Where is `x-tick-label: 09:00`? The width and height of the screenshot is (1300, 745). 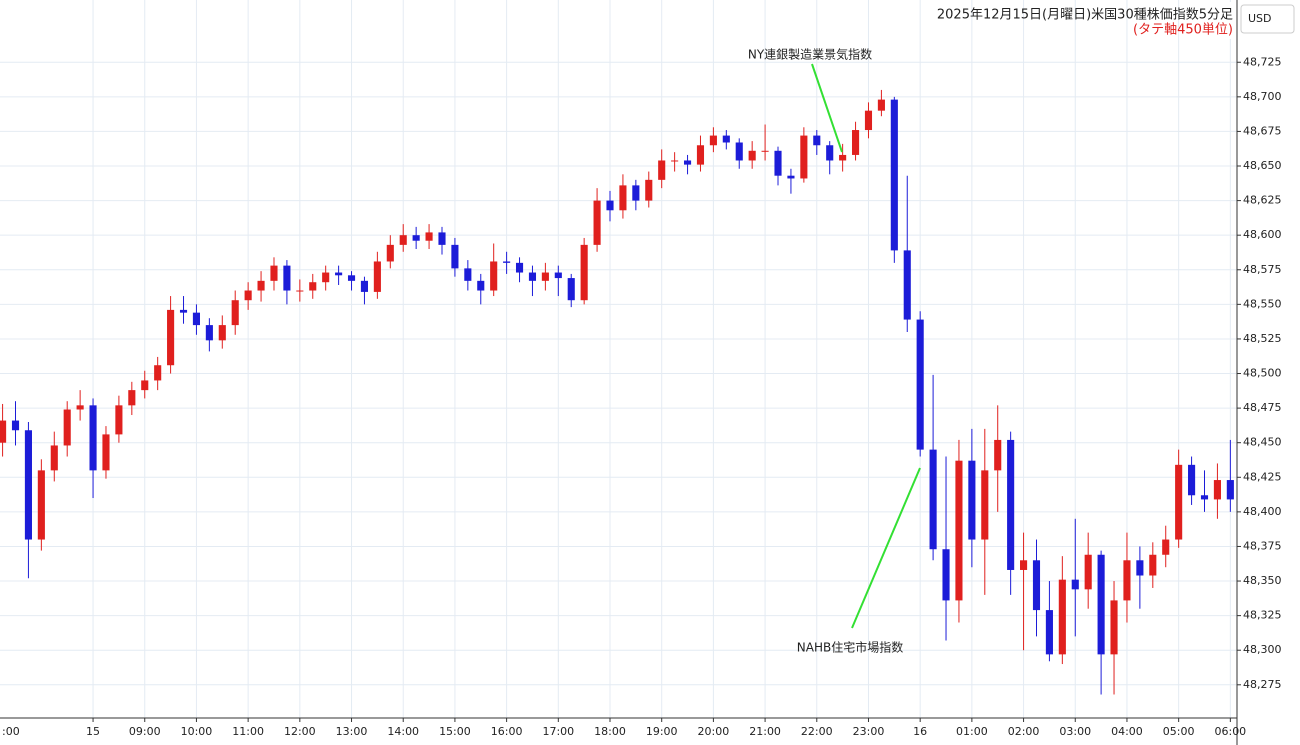
x-tick-label: 09:00 is located at coordinates (145, 731).